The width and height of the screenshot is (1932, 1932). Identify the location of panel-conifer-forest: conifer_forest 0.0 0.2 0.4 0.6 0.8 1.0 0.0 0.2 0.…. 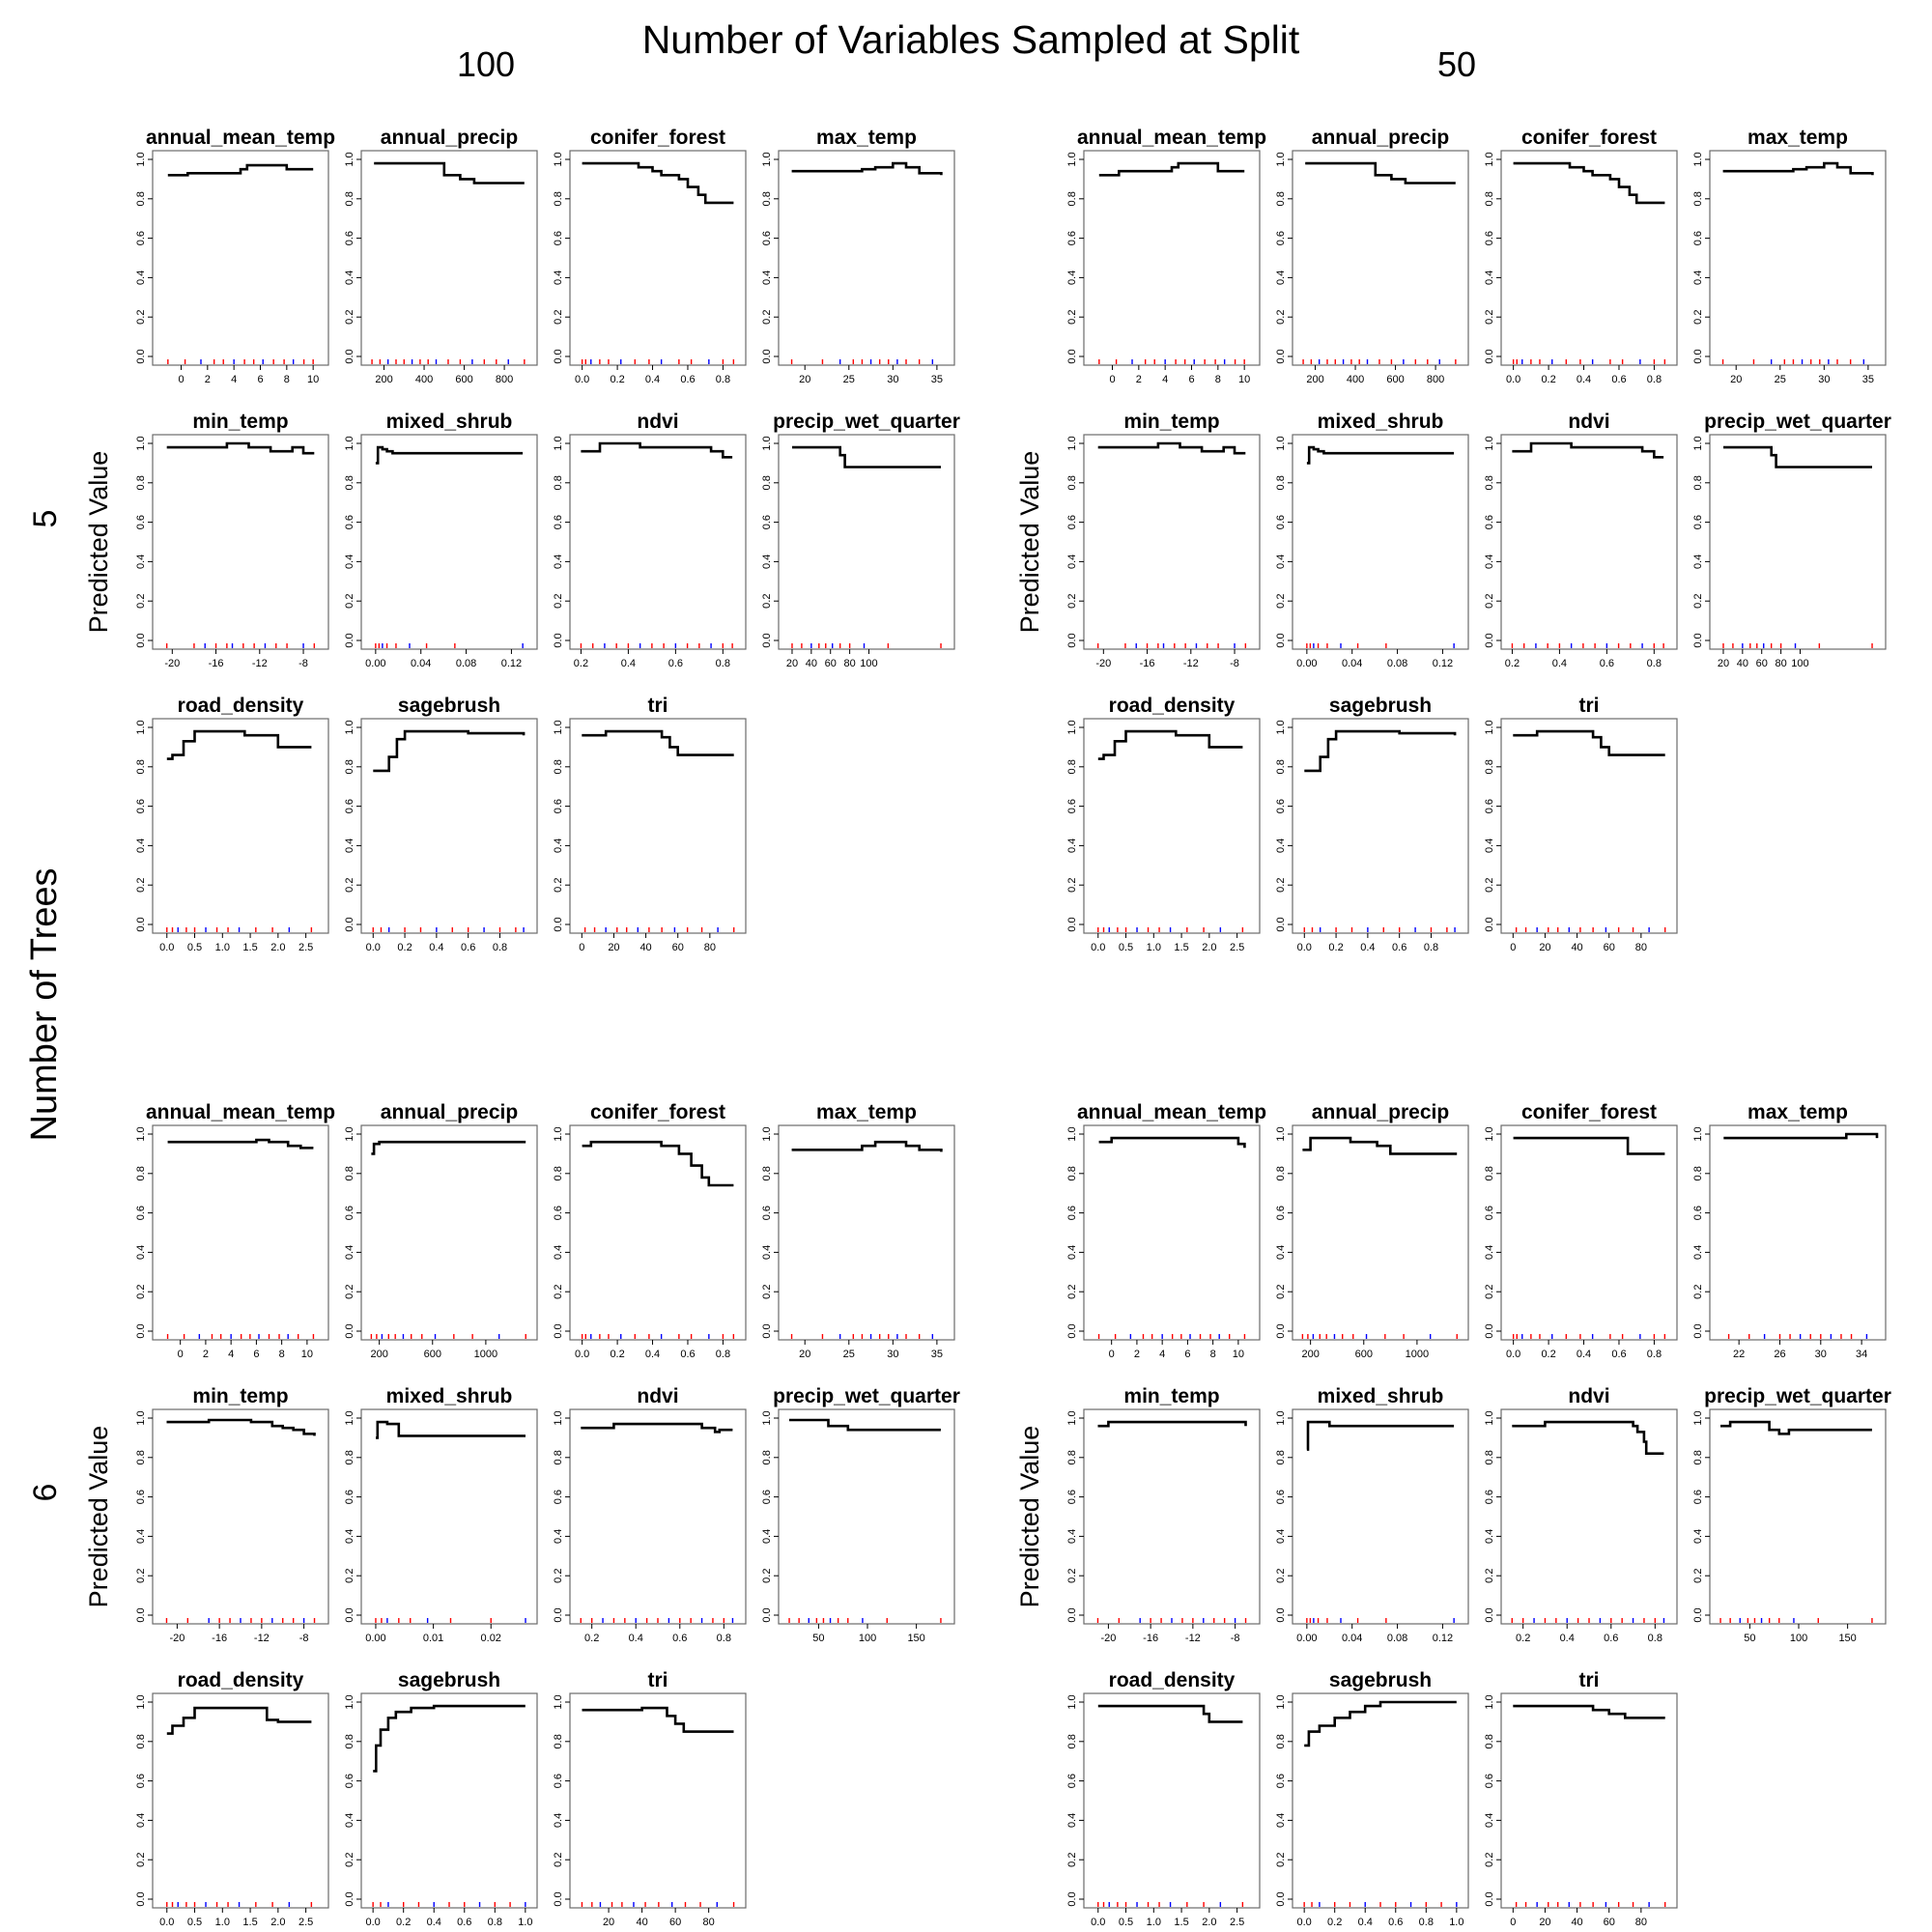
(650, 256).